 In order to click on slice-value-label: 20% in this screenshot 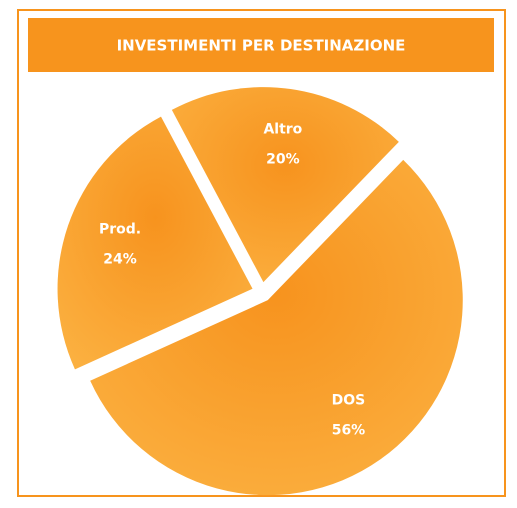, I will do `click(283, 159)`.